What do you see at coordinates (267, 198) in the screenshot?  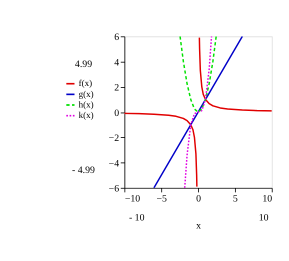 I see `x-tick-label: 10` at bounding box center [267, 198].